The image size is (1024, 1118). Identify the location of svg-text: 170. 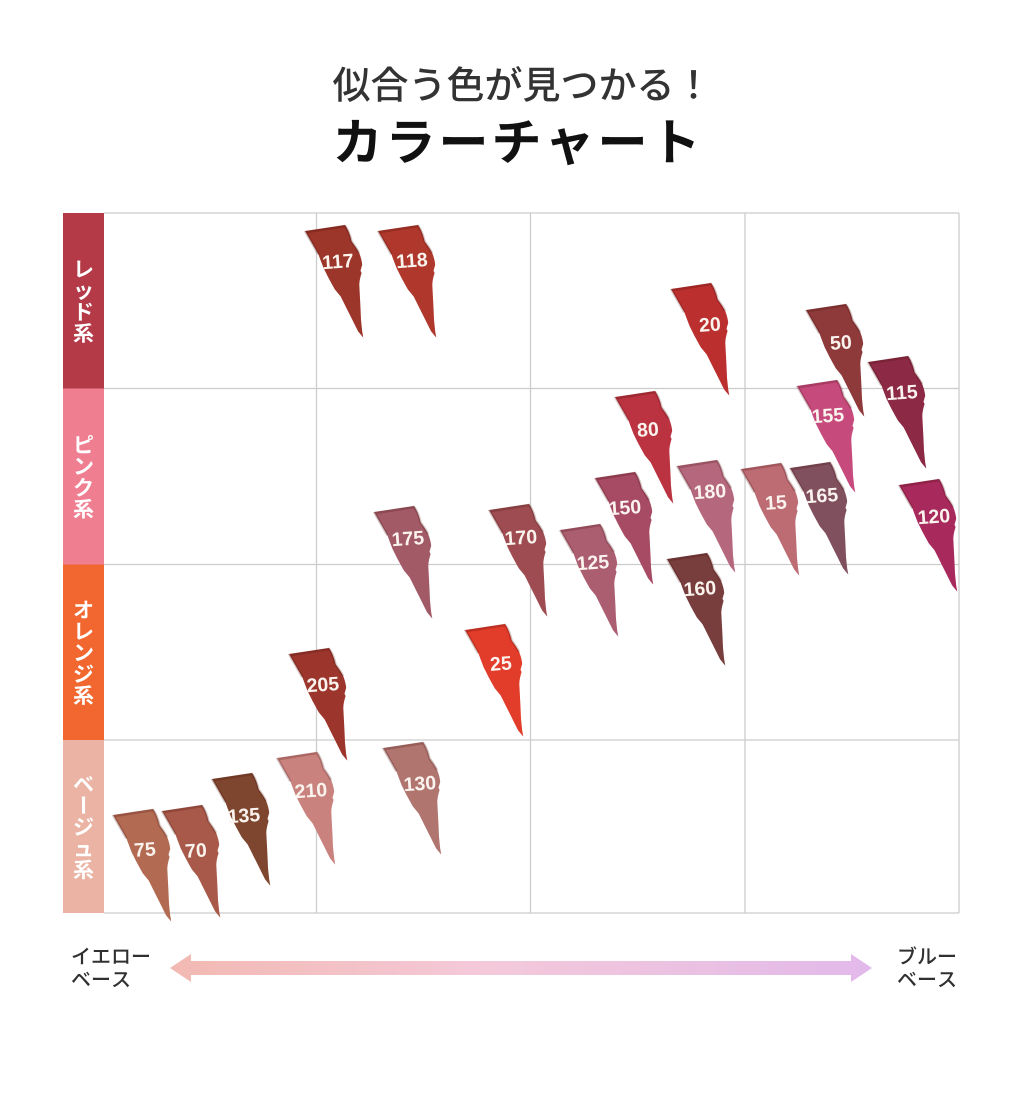
(521, 538).